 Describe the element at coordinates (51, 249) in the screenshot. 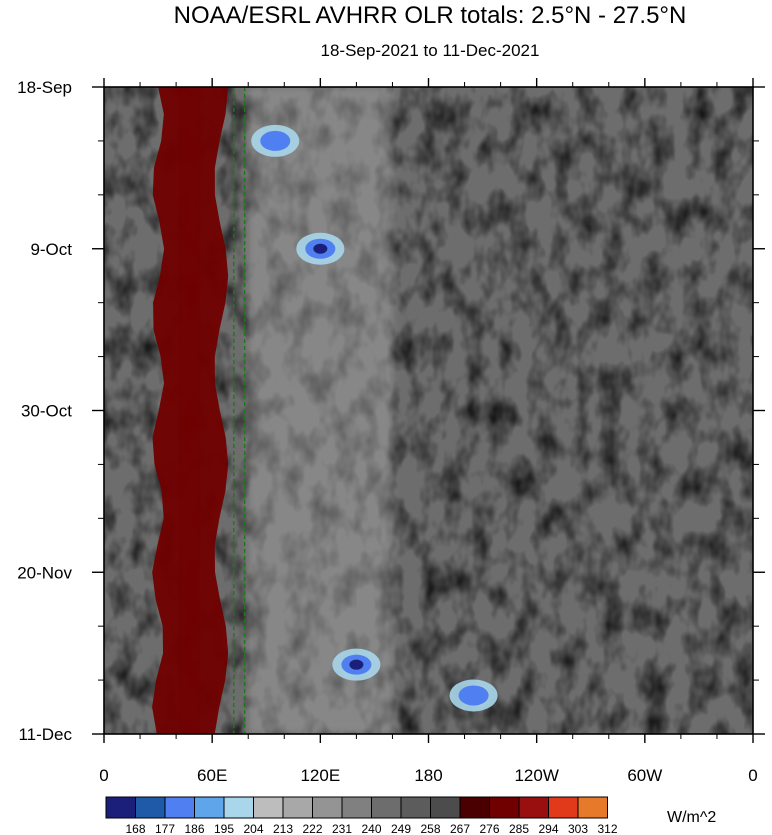

I see `y-tick-label: 9-Oct` at that location.